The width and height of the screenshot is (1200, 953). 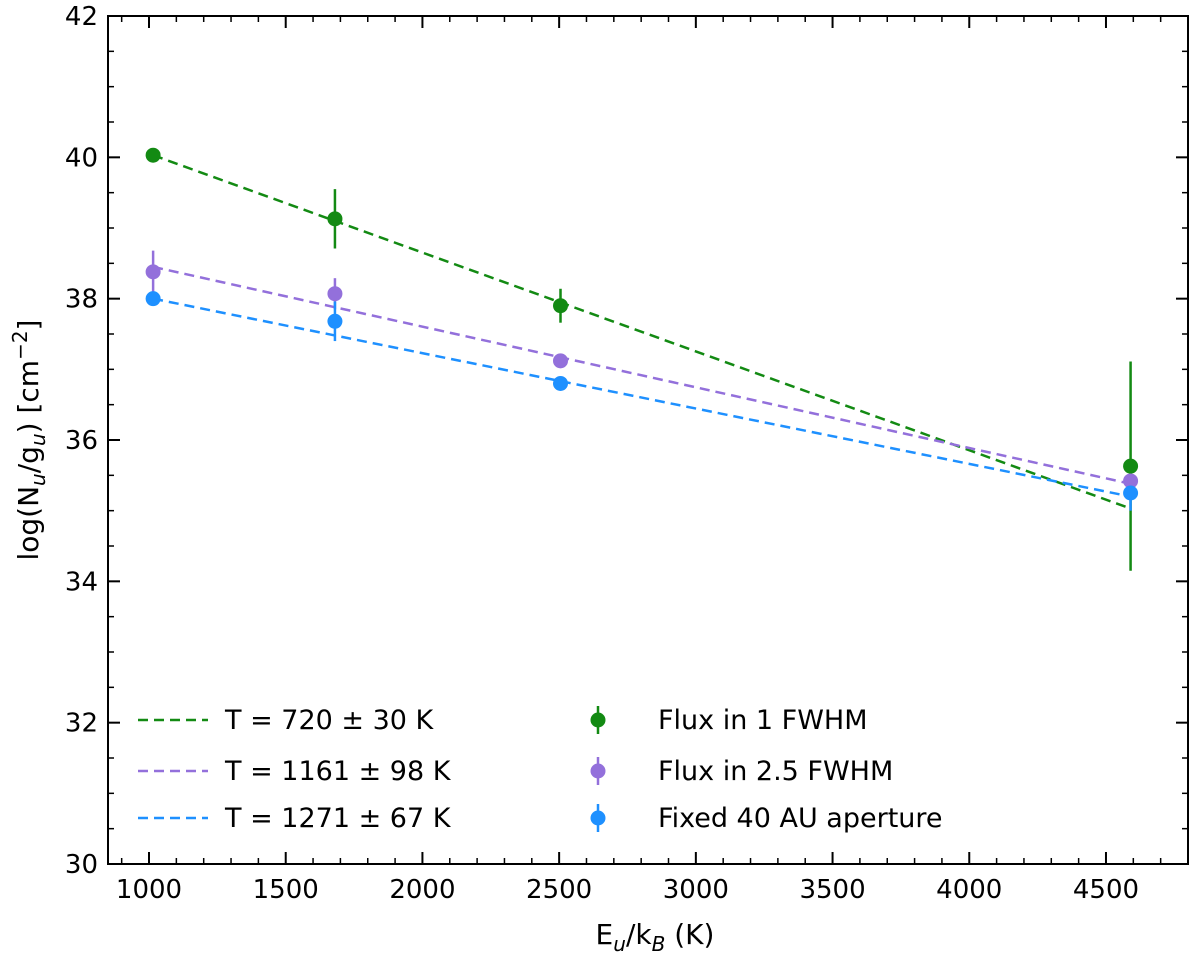 I want to click on y-tick-label: 42, so click(x=81, y=17).